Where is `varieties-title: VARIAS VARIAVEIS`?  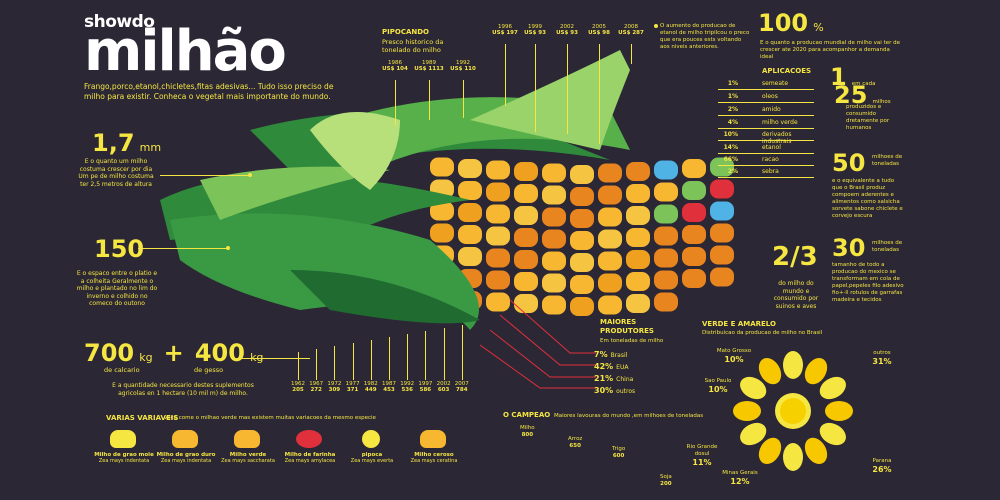
varieties-title: VARIAS VARIAVEIS is located at coordinates (142, 418).